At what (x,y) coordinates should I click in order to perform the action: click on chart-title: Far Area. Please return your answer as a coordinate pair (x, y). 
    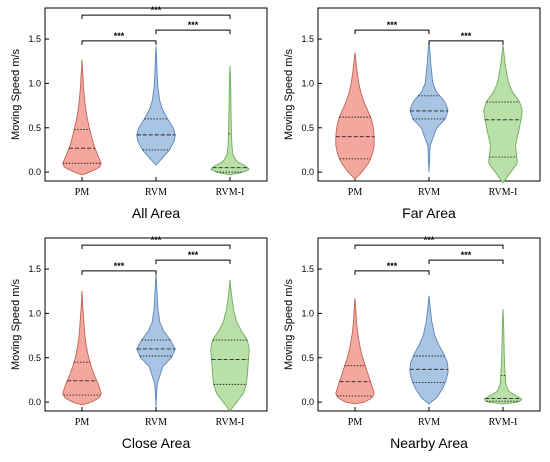
    Looking at the image, I should click on (429, 213).